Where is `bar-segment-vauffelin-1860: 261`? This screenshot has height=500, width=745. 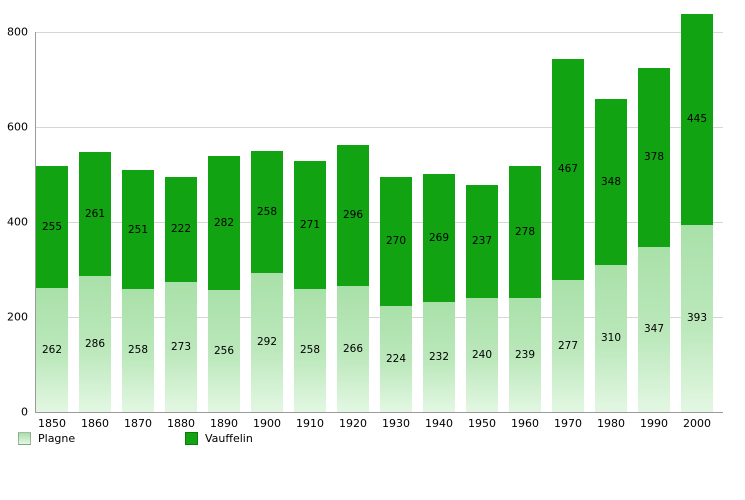 bar-segment-vauffelin-1860: 261 is located at coordinates (95, 214).